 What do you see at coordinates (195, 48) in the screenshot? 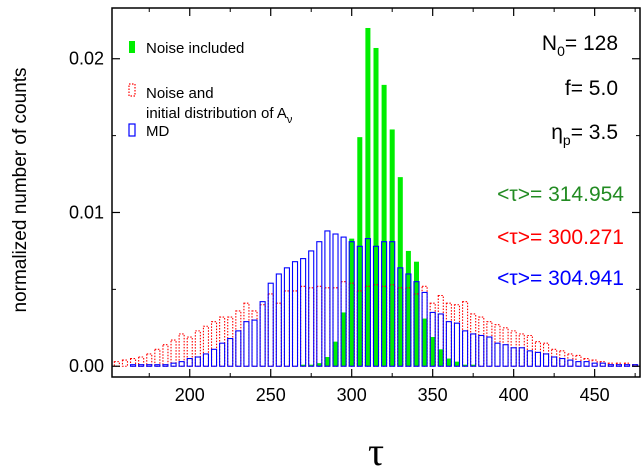
I see `legend-label-noise-included: Noise included` at bounding box center [195, 48].